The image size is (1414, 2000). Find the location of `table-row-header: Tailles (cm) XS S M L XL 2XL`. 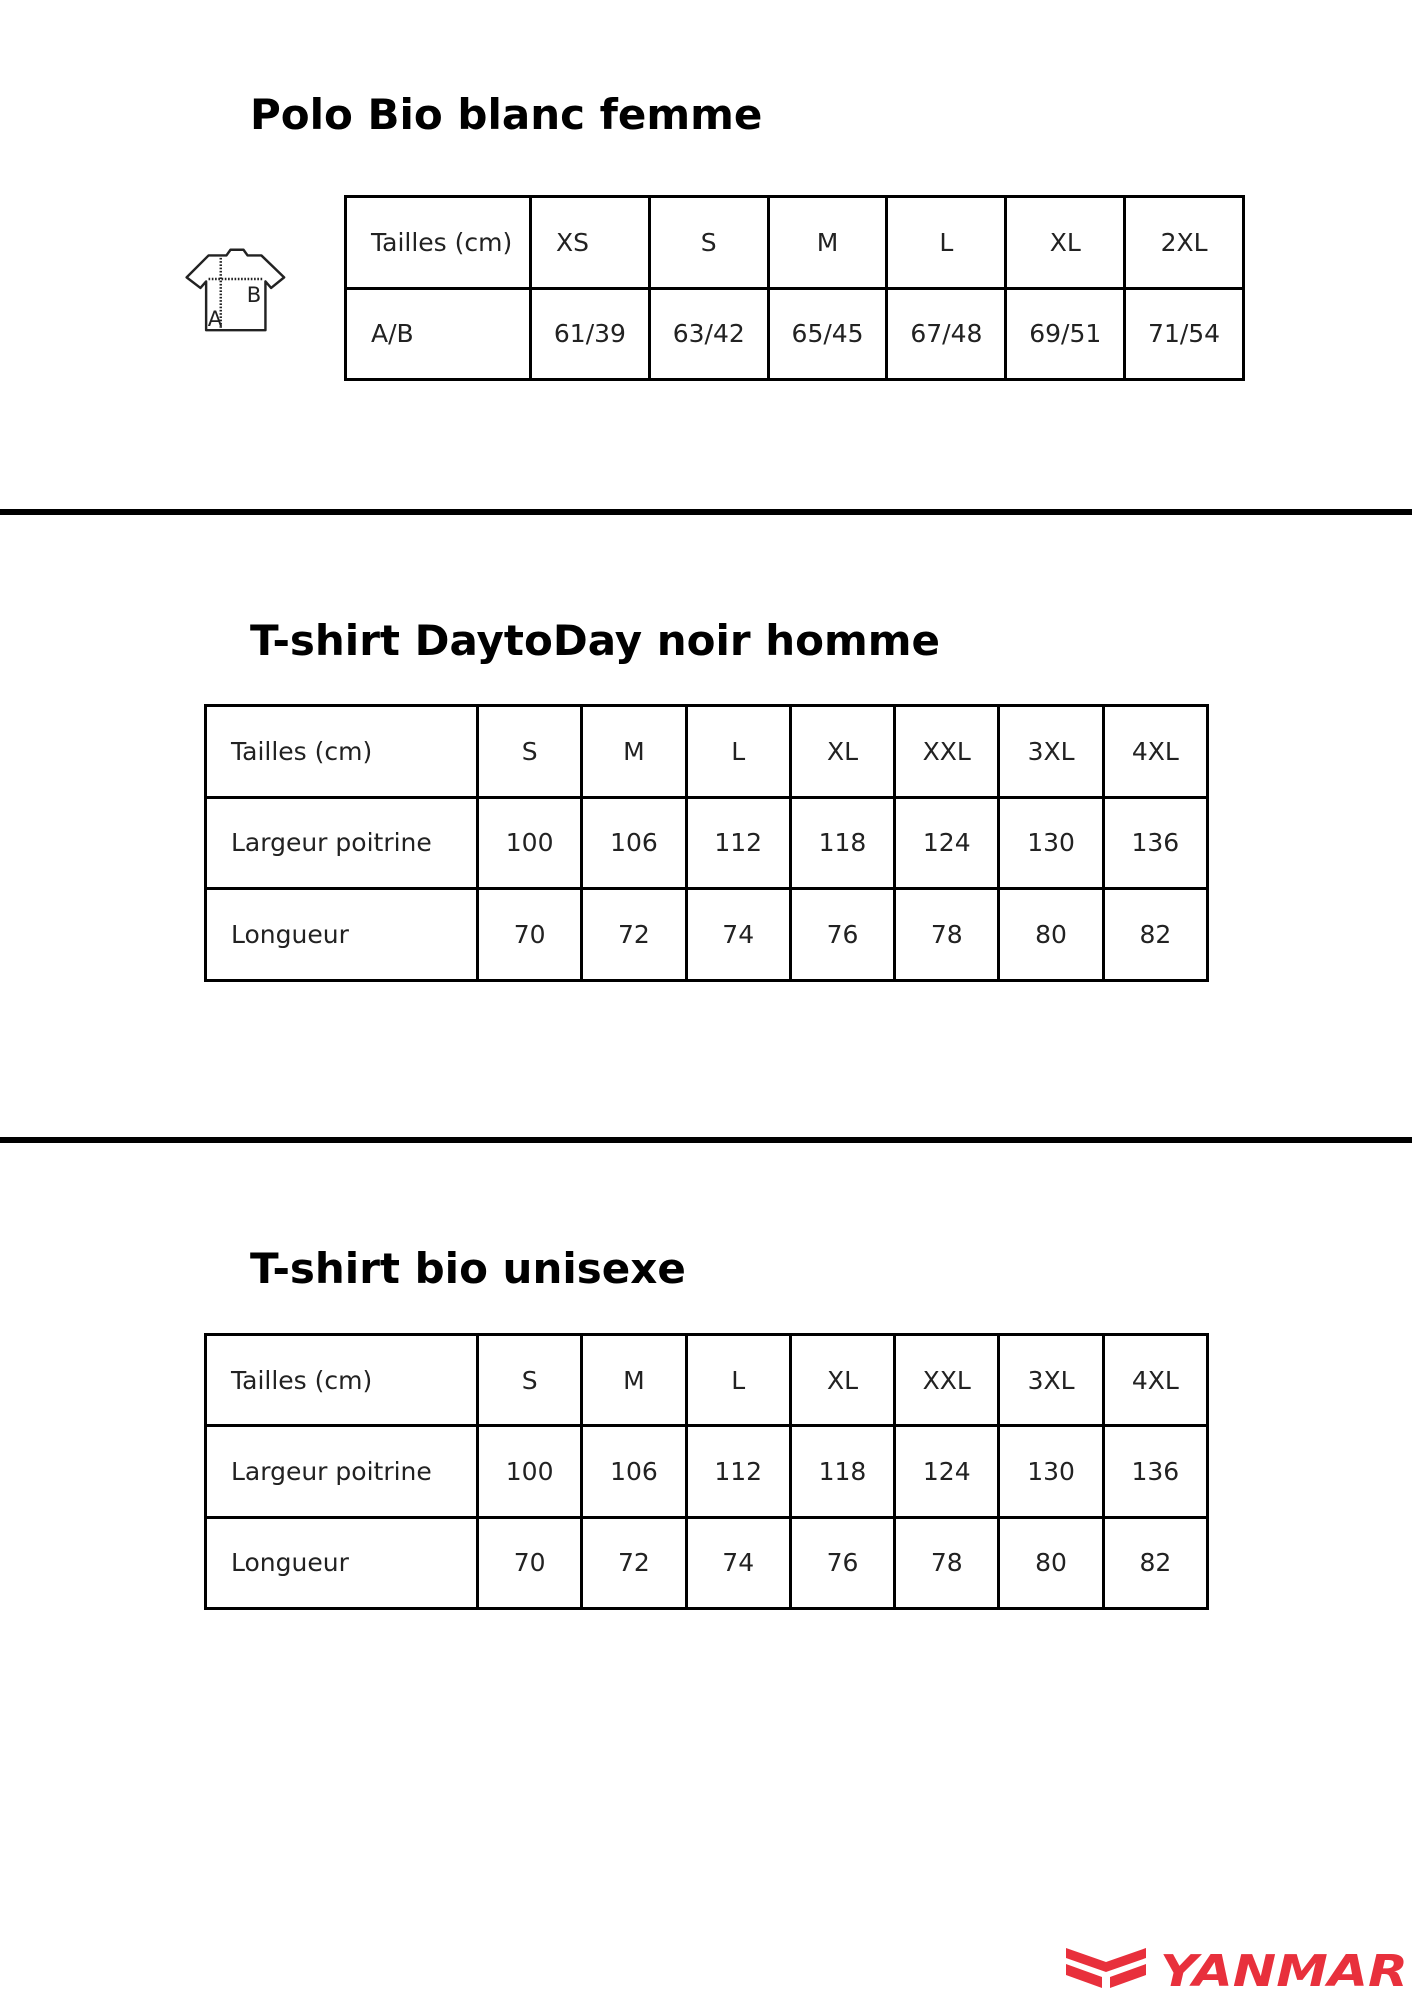

table-row-header: Tailles (cm) XS S M L XL 2XL is located at coordinates (794, 242).